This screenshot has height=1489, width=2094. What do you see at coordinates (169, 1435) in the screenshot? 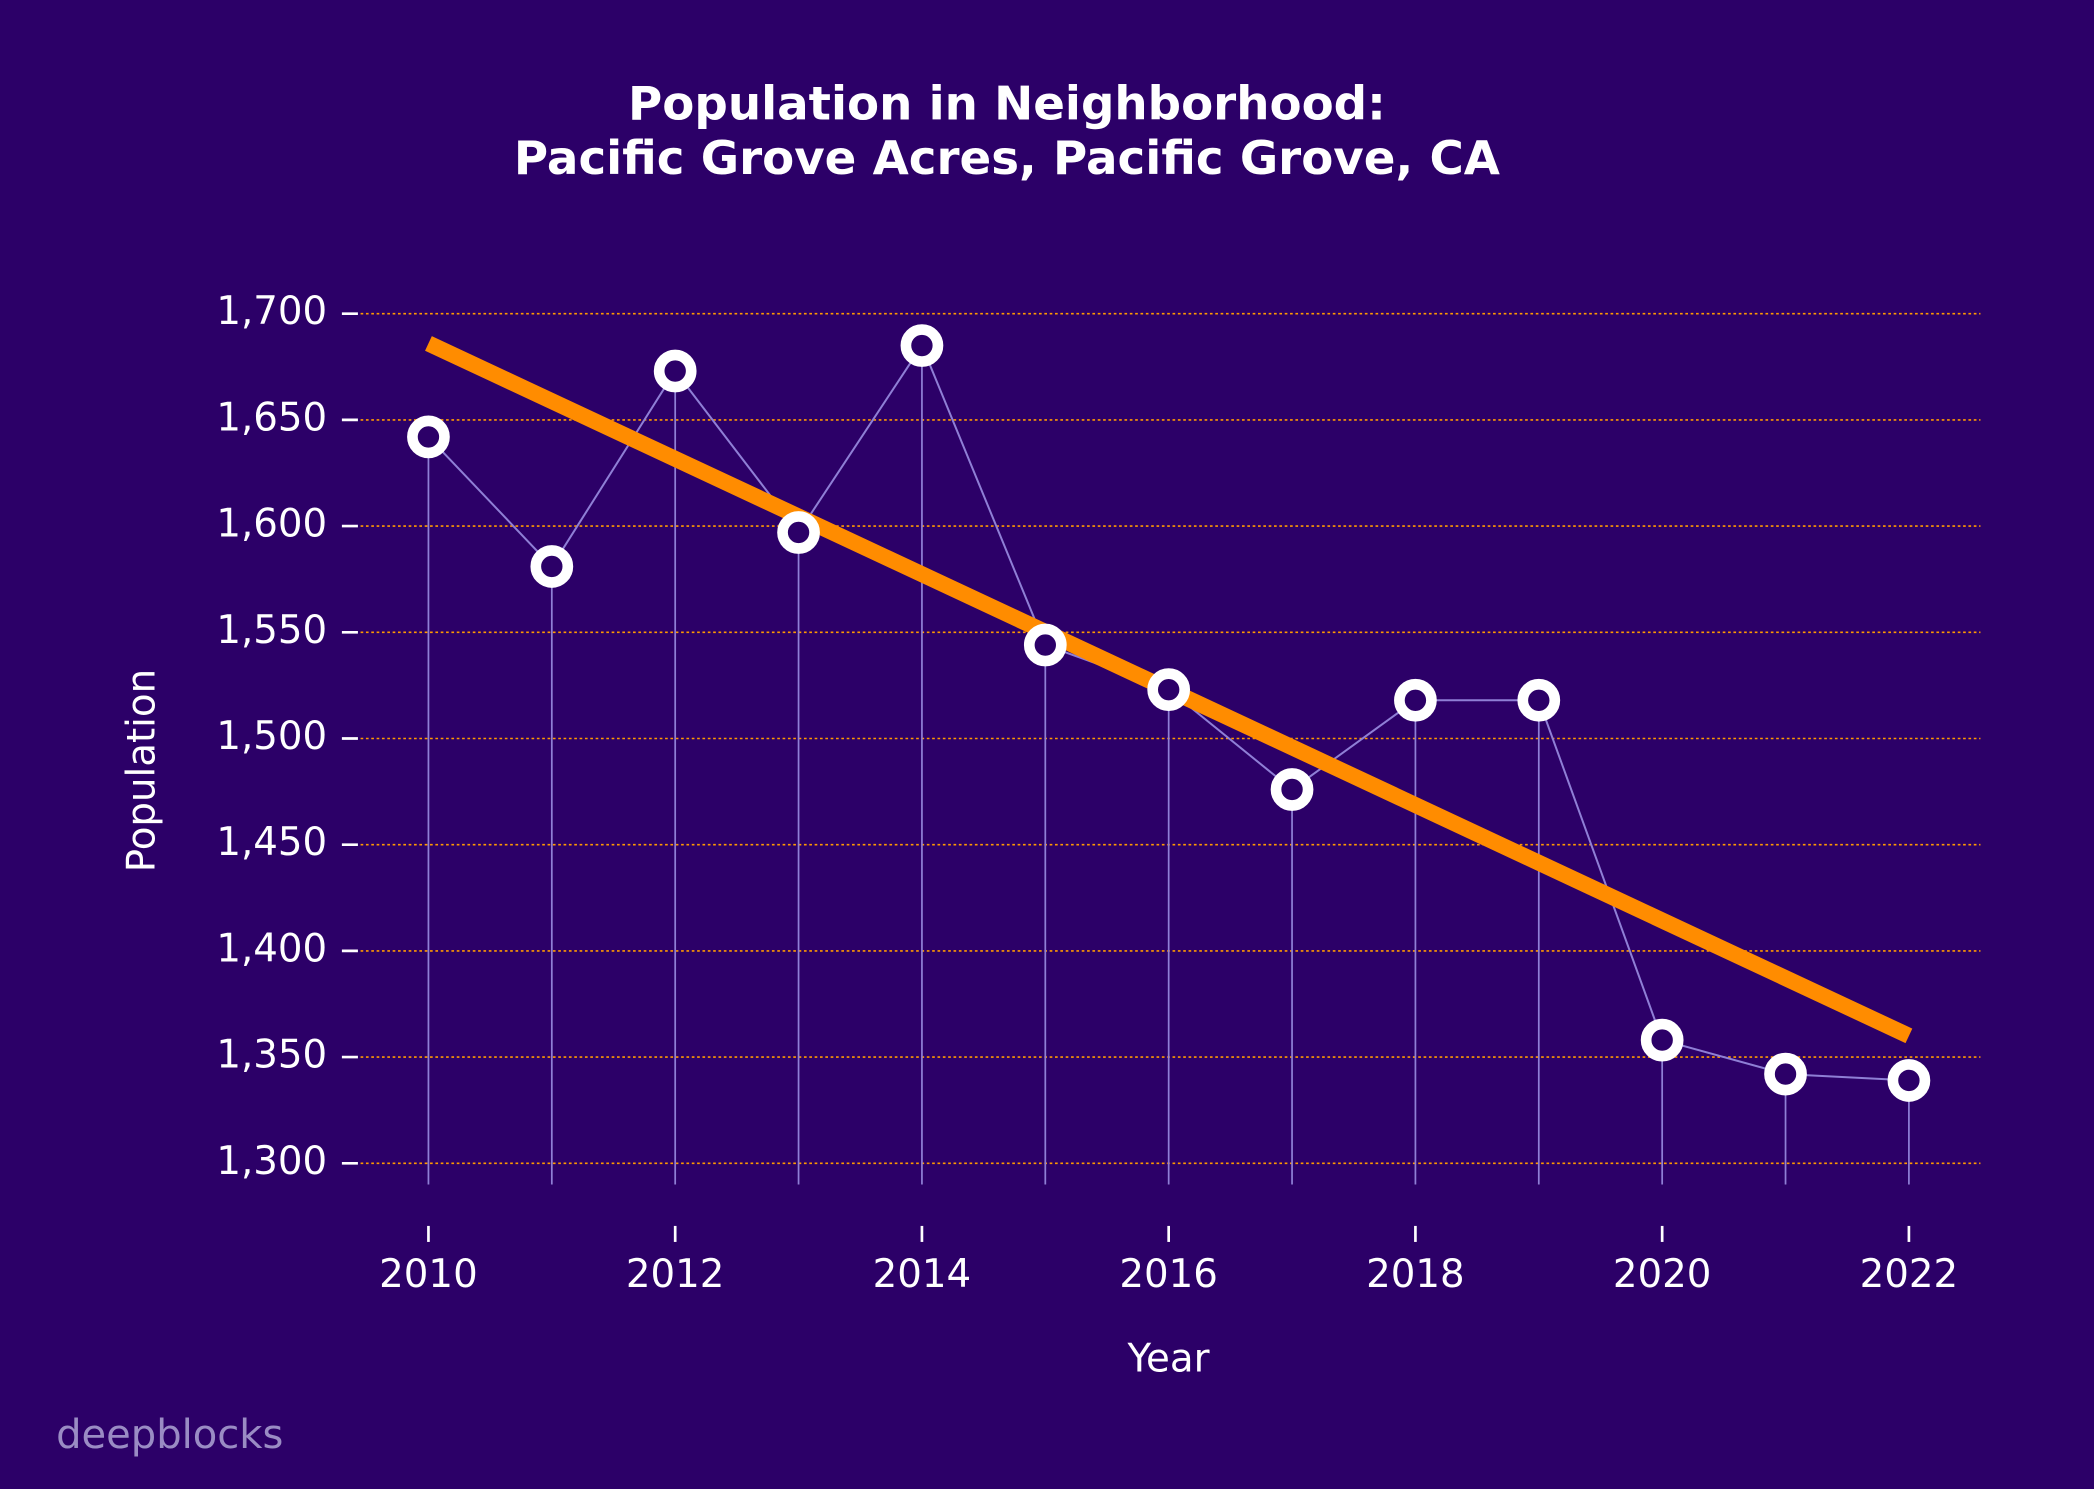
I see `watermark: deepblocks` at bounding box center [169, 1435].